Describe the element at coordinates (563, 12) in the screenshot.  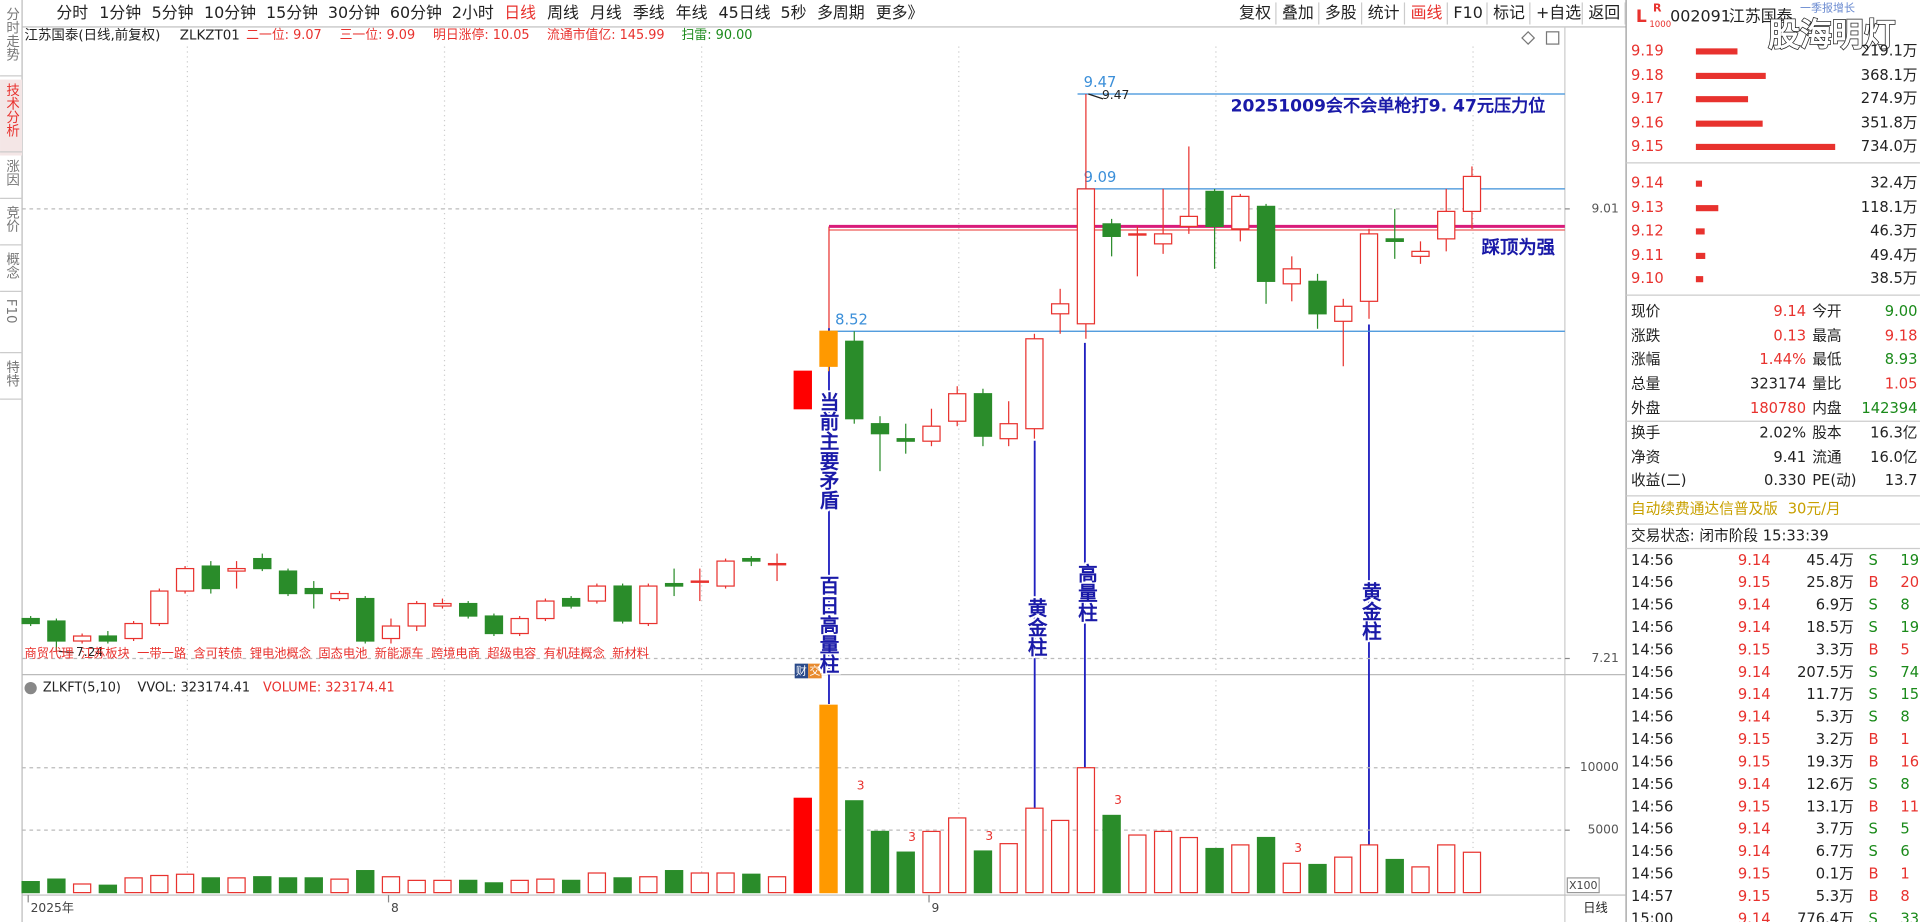
I see `period-tab: 周线` at that location.